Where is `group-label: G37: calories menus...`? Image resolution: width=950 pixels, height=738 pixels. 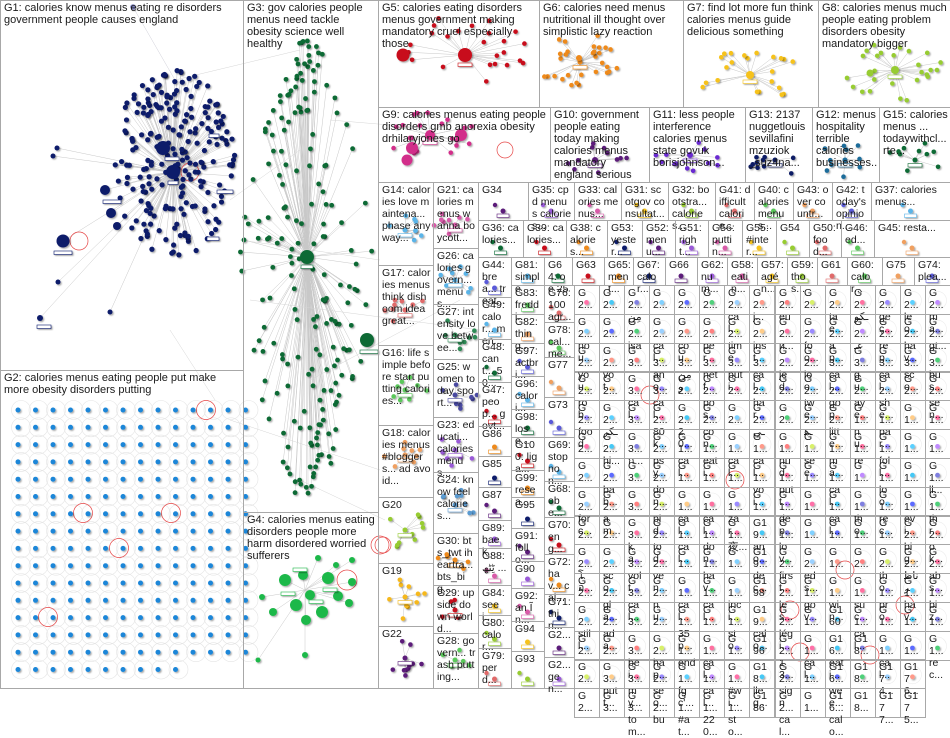 group-label: G37: calories menus... is located at coordinates (911, 196).